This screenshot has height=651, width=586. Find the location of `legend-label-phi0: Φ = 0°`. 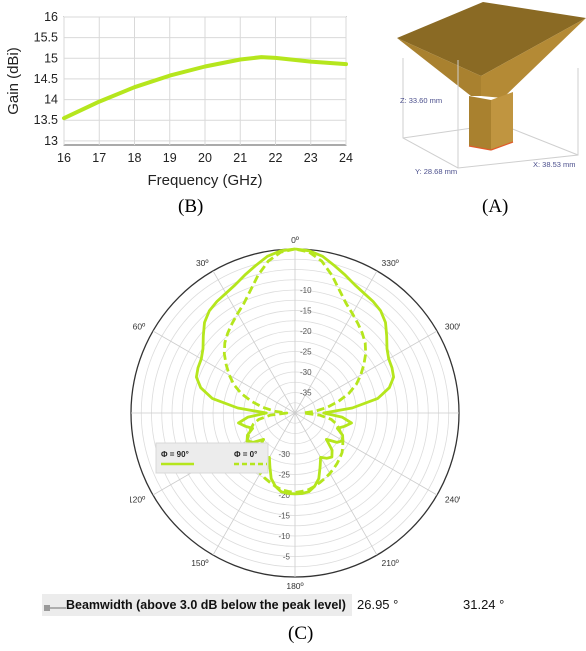

legend-label-phi0: Φ = 0° is located at coordinates (245, 454).